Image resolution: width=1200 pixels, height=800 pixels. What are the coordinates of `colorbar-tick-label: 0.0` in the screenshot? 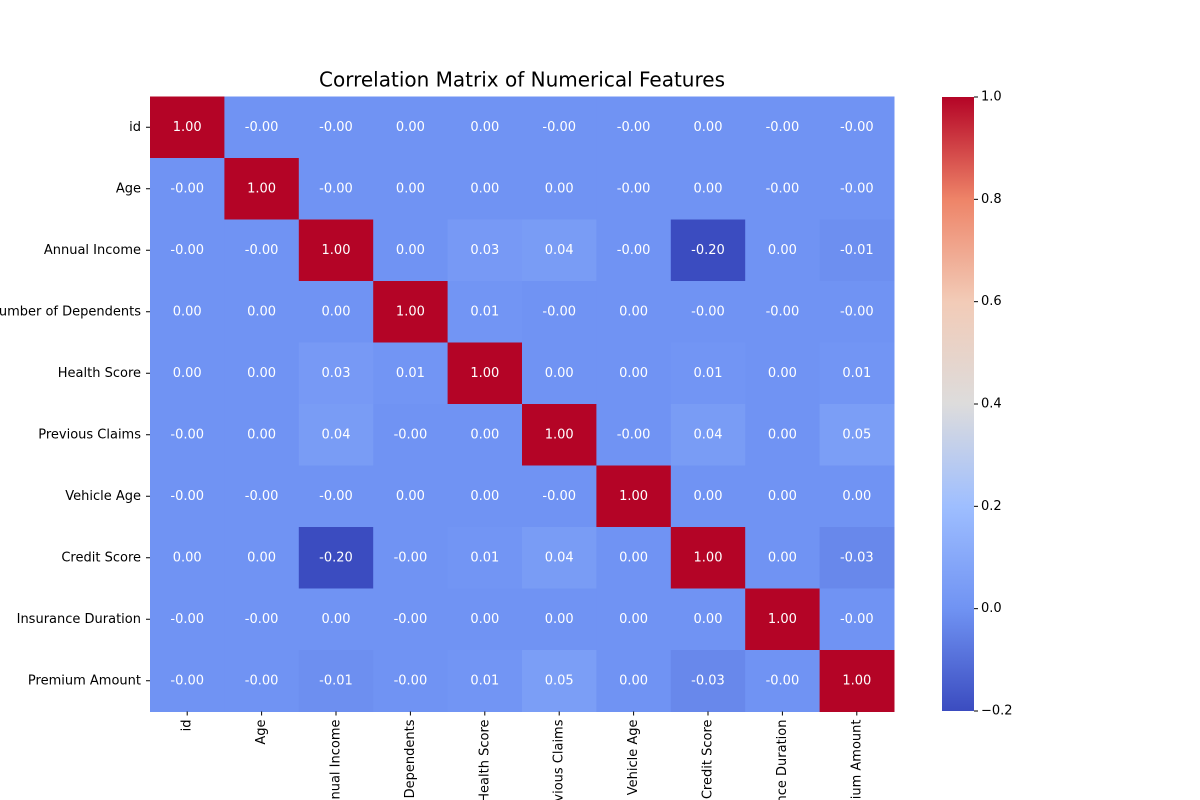 It's located at (991, 608).